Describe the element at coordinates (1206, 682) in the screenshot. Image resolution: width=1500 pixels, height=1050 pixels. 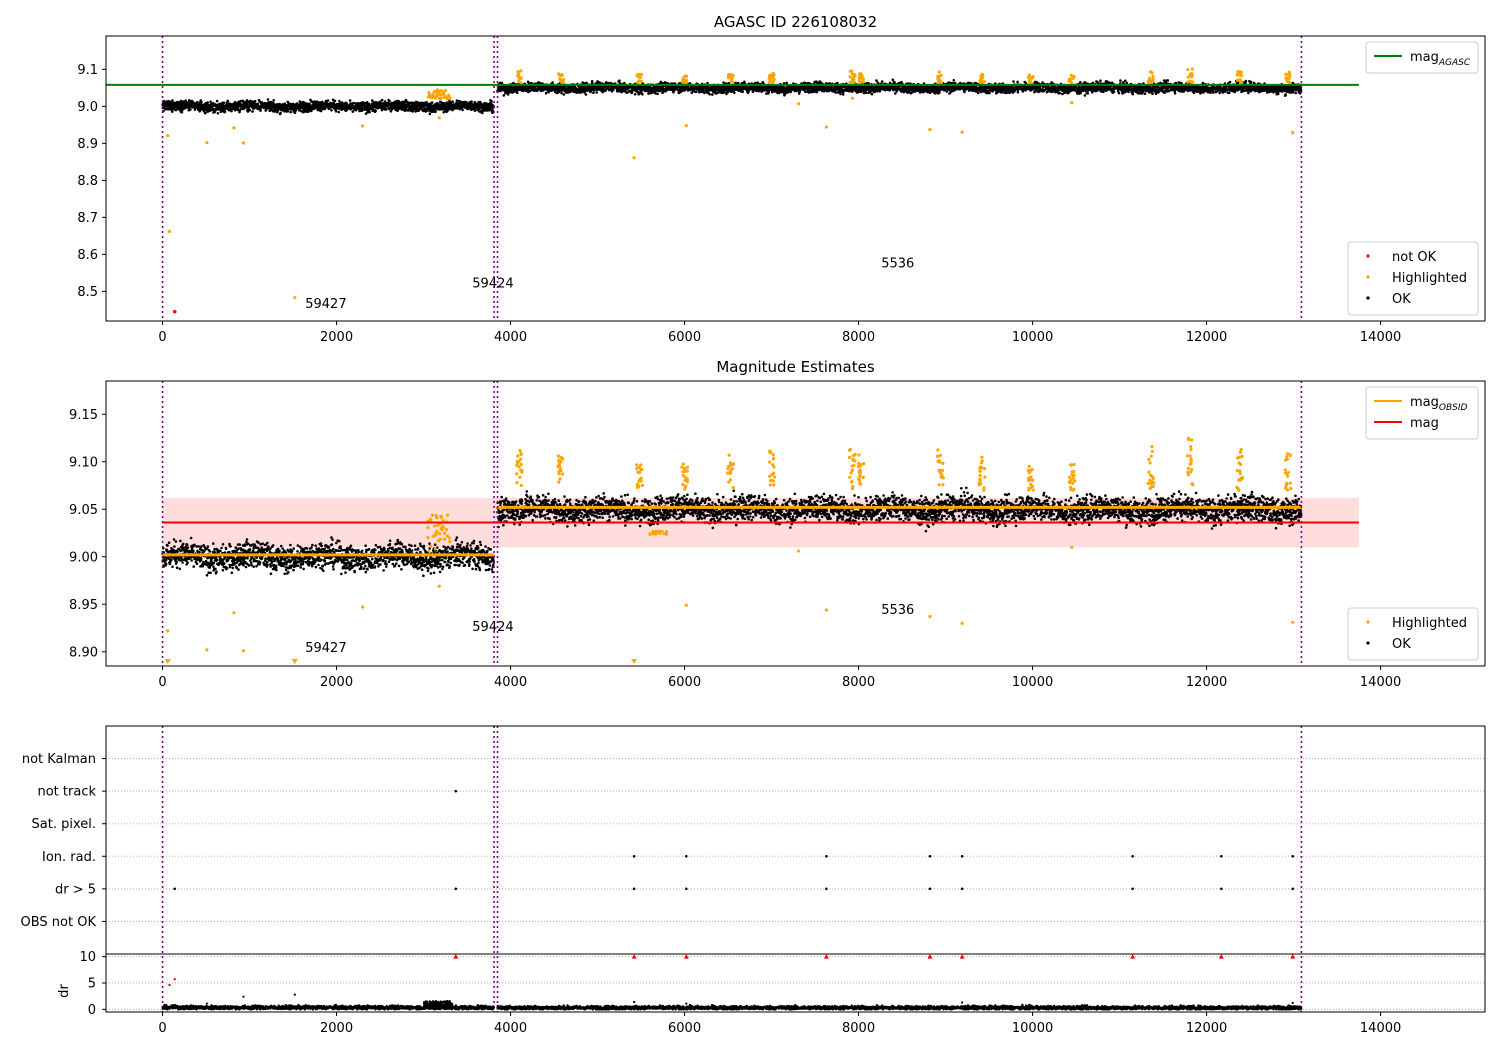
I see `panel-2-xtick-label: 12000` at that location.